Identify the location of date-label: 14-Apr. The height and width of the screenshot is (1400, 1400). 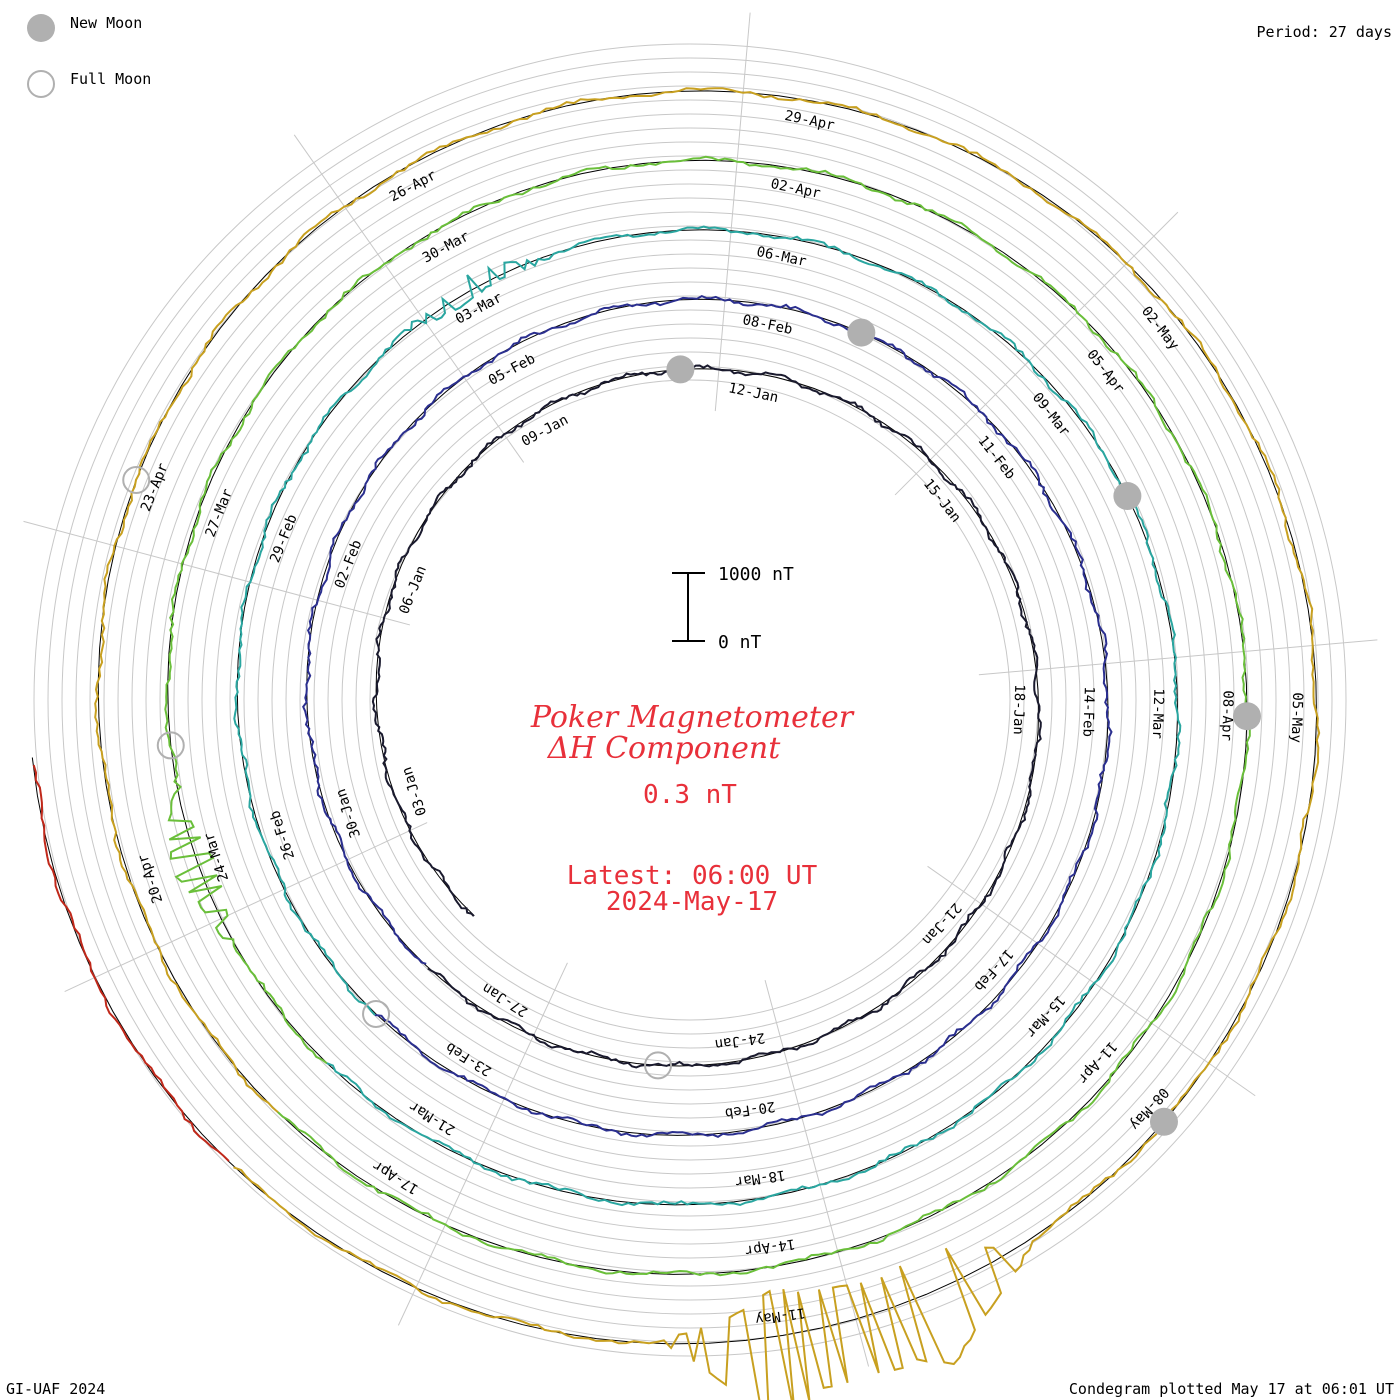
(770, 1246).